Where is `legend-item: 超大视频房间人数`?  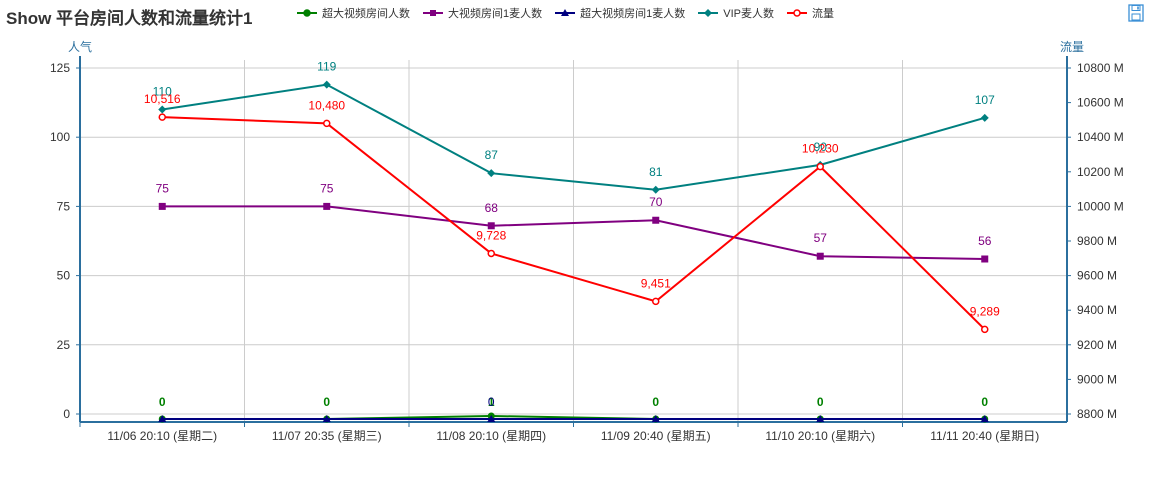 legend-item: 超大视频房间人数 is located at coordinates (353, 13).